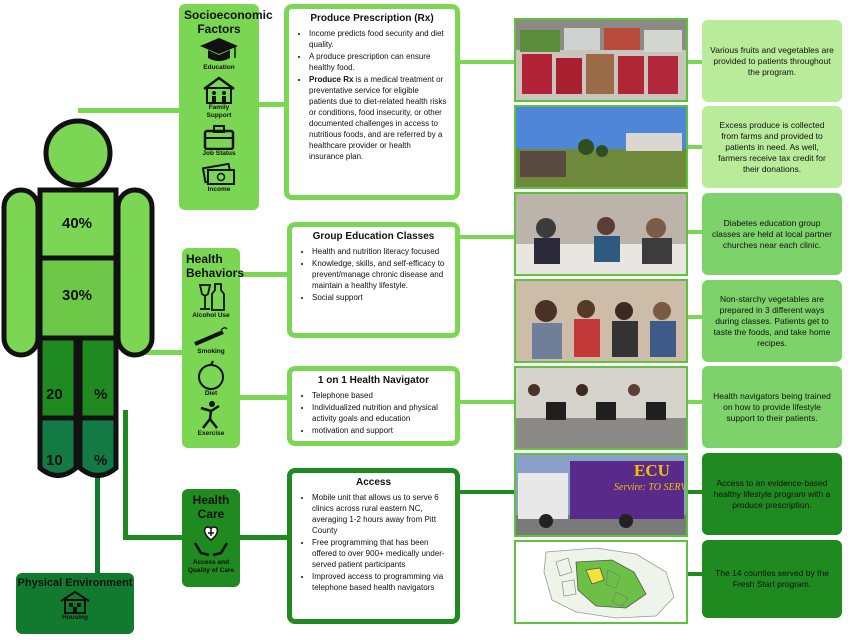  What do you see at coordinates (373, 380) in the screenshot?
I see `health-navigator-title: 1 on 1 Health Navigator` at bounding box center [373, 380].